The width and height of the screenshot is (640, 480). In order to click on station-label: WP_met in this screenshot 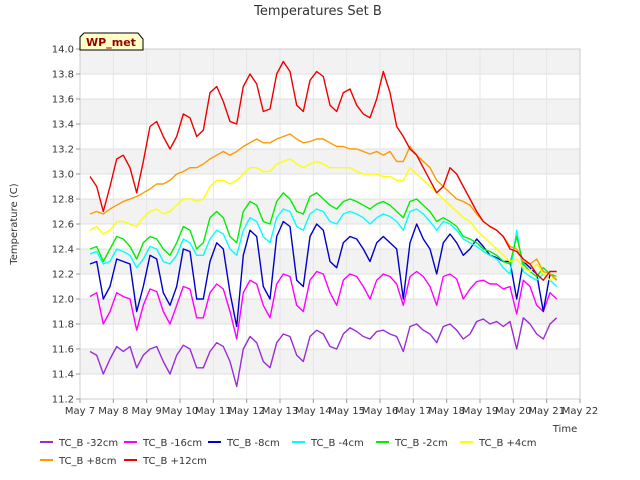, I will do `click(111, 42)`.